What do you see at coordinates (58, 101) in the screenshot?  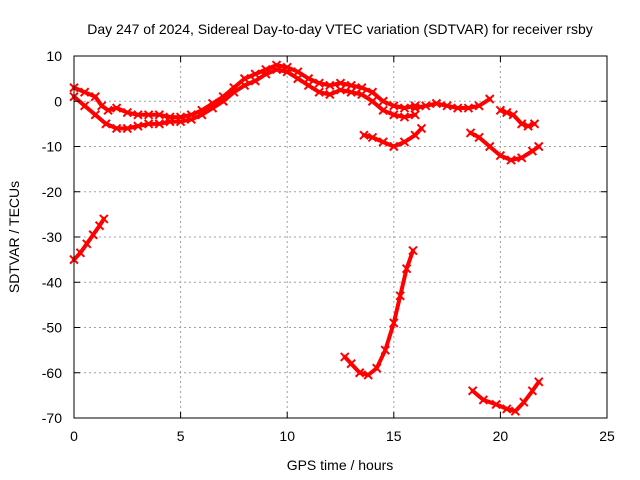 I see `y-tick-label: 0` at bounding box center [58, 101].